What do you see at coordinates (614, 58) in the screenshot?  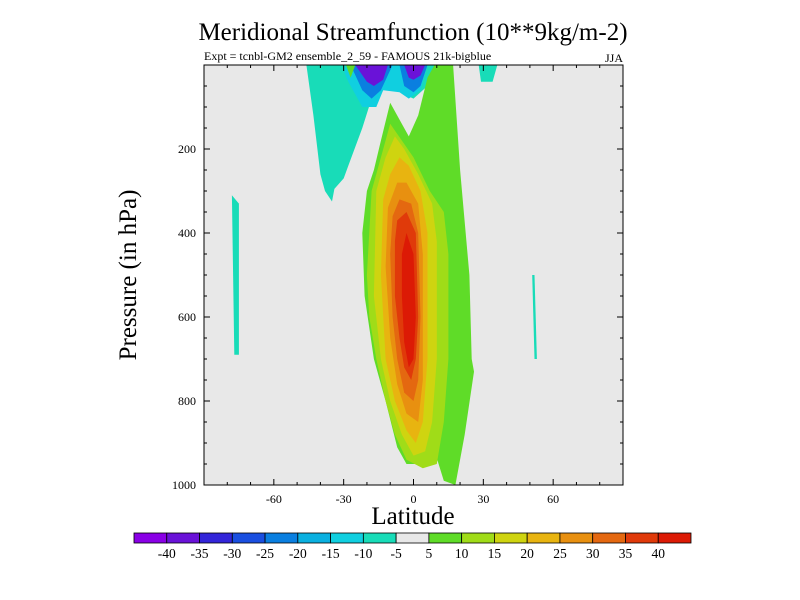 I see `season-label: JJA` at bounding box center [614, 58].